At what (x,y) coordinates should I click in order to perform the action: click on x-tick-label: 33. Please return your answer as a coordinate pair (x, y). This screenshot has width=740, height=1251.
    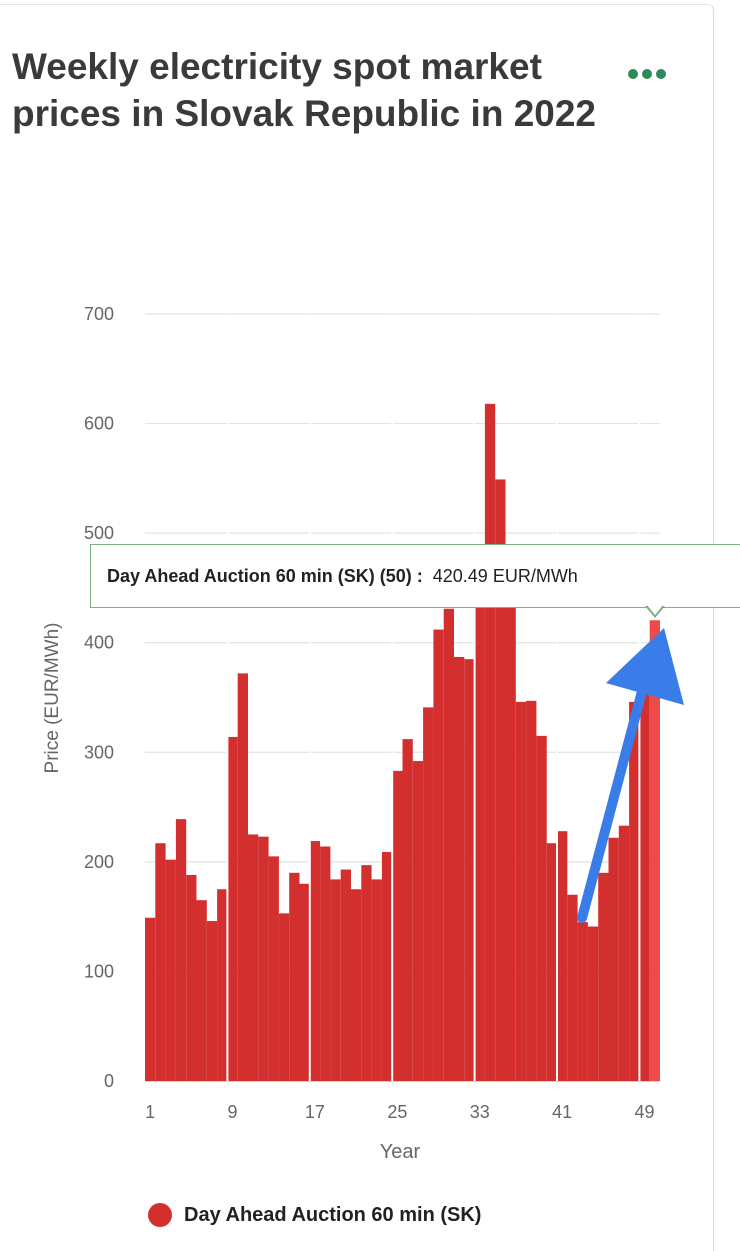
    Looking at the image, I should click on (480, 1112).